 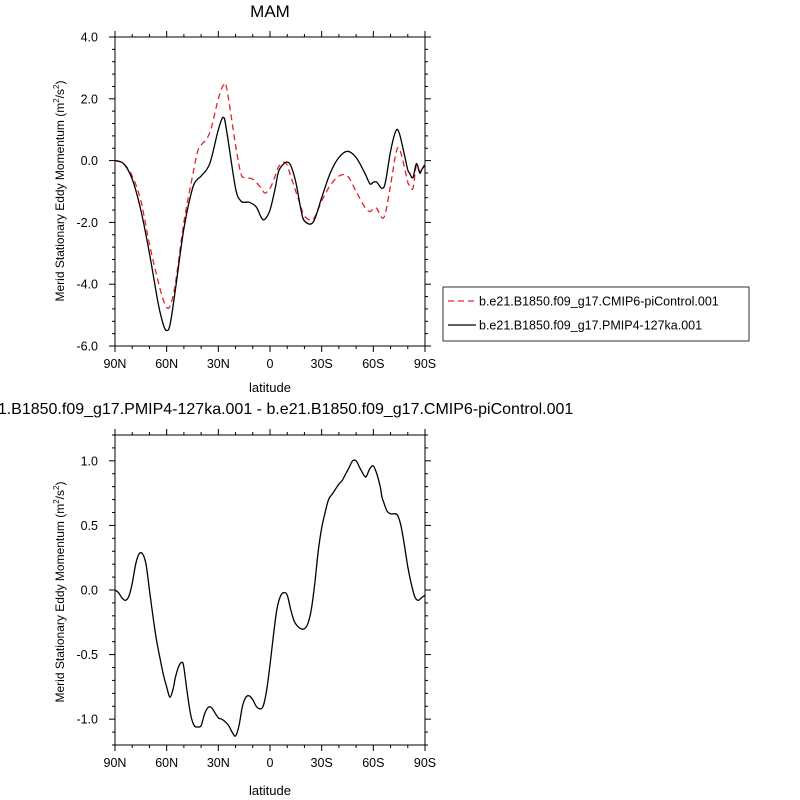 What do you see at coordinates (425, 763) in the screenshot?
I see `bottom-x-tick-label: 90S` at bounding box center [425, 763].